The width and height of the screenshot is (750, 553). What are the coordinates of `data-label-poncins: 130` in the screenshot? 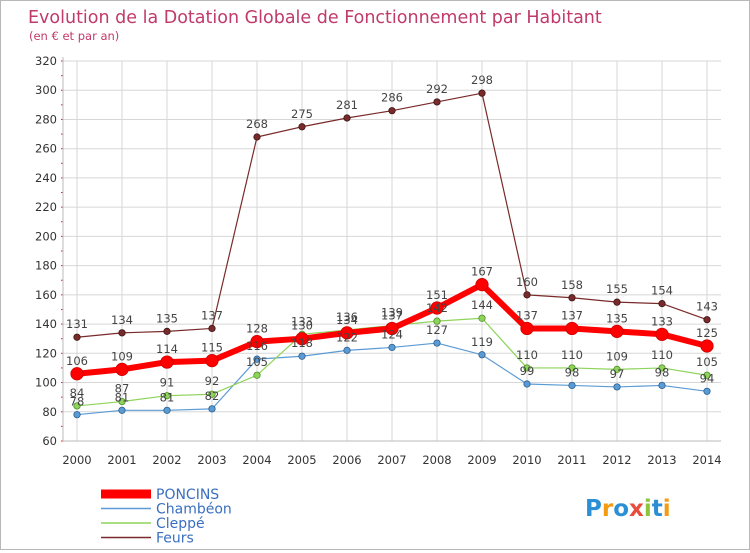 It's located at (302, 326).